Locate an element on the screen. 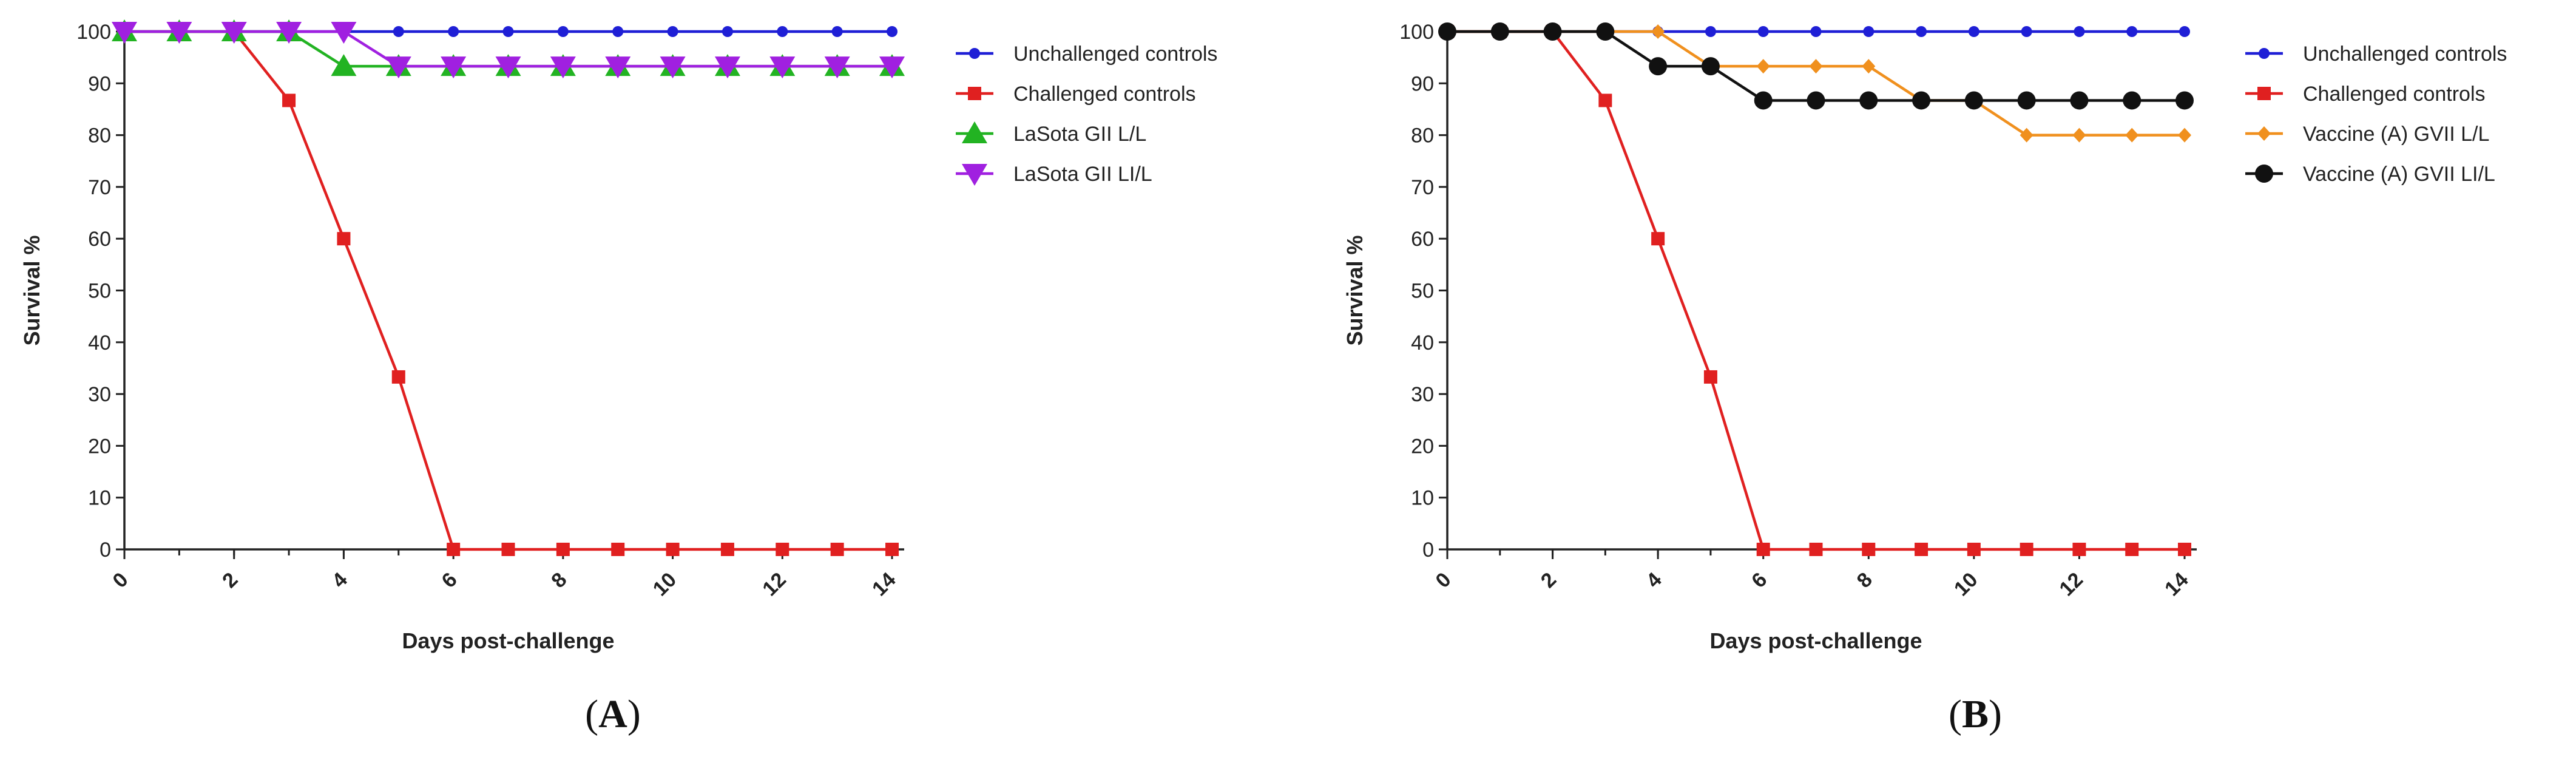 This screenshot has height=757, width=2576. series-vaccine-a-gvii-li-l is located at coordinates (1816, 66).